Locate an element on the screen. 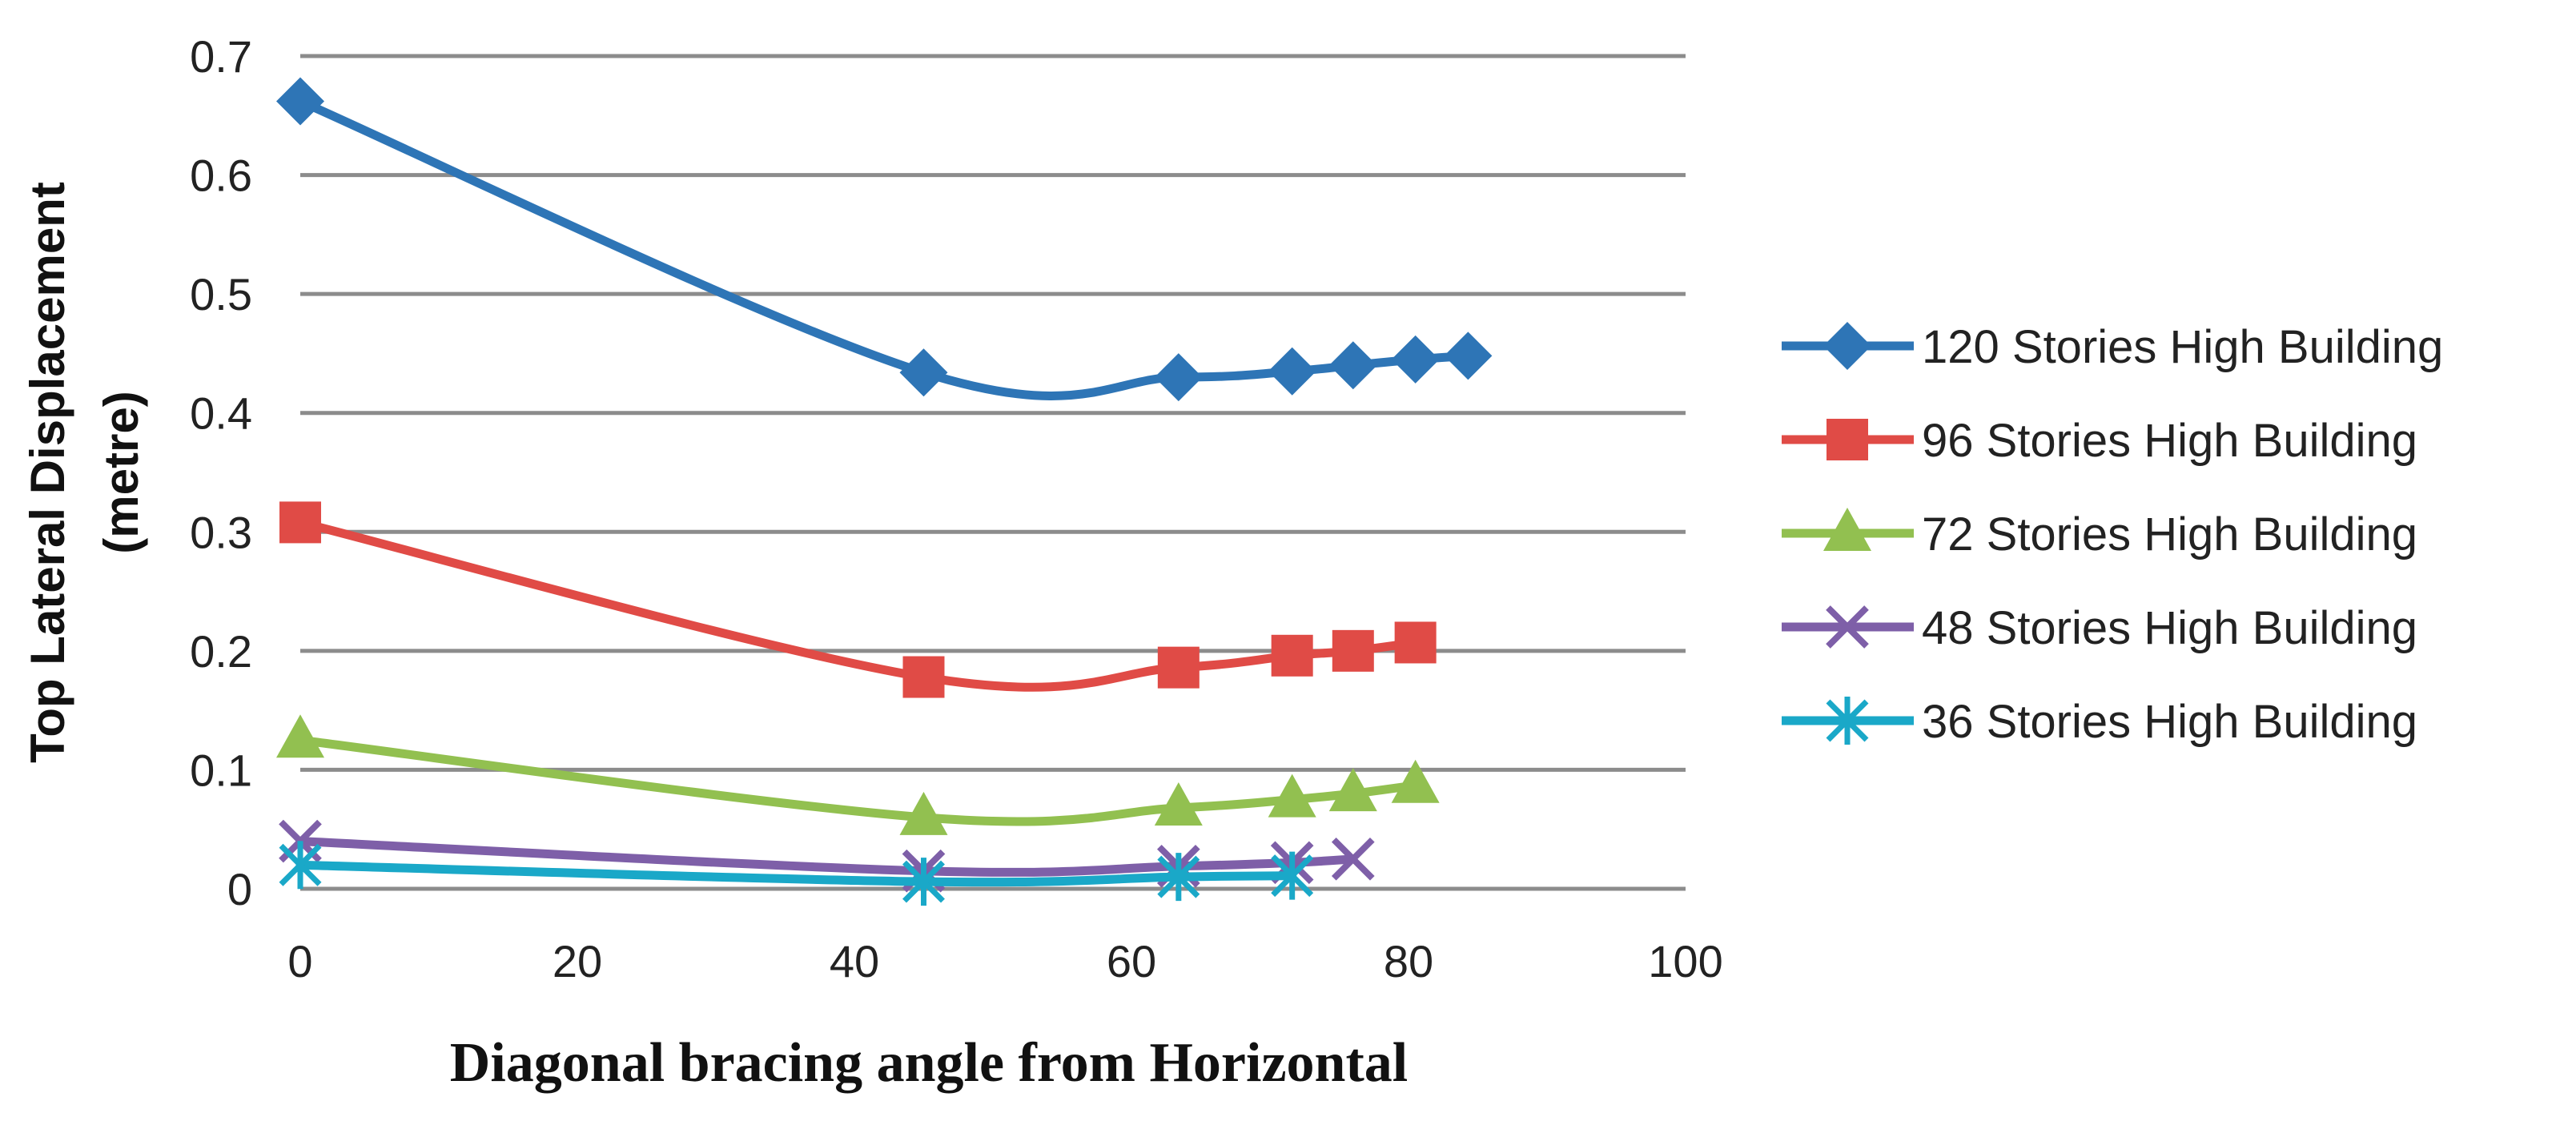 This screenshot has height=1125, width=2576. data-point-marker-stroke is located at coordinates (1353, 859).